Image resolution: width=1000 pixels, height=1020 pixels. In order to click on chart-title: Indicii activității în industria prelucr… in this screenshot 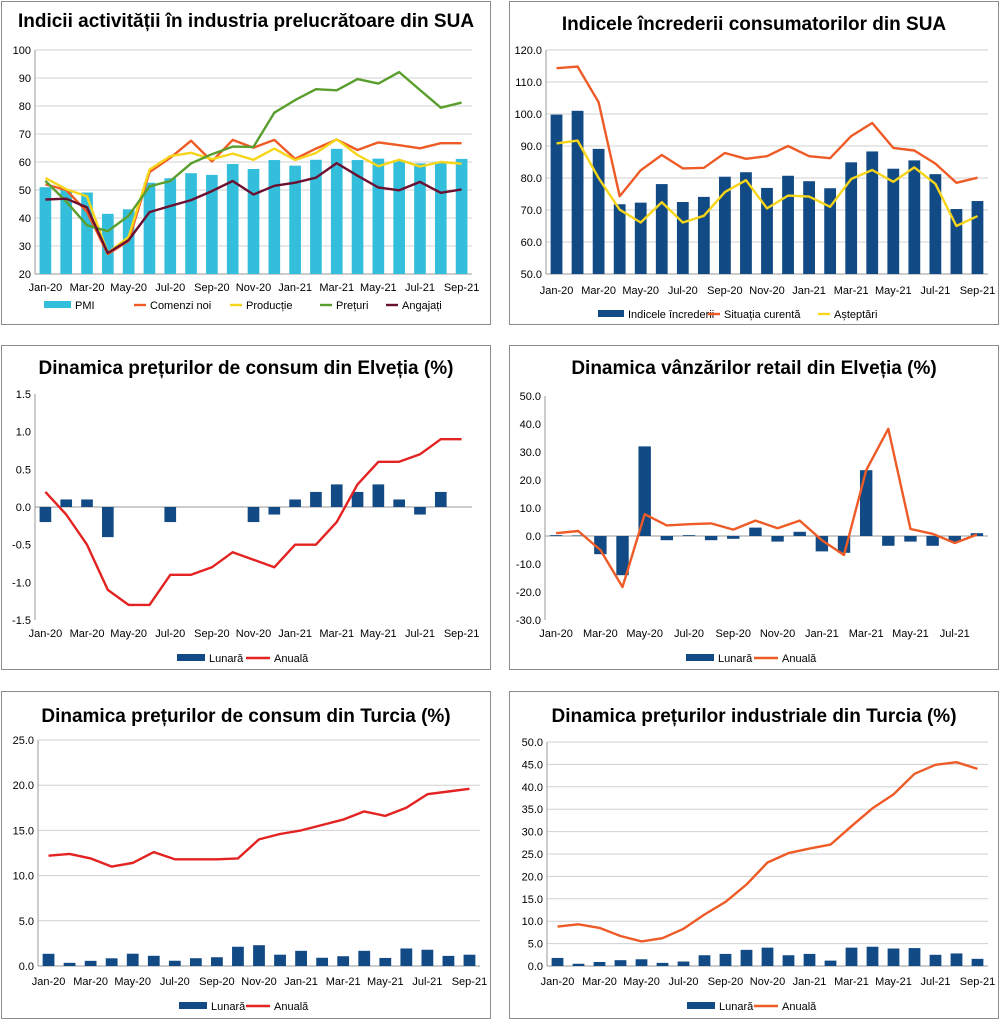, I will do `click(246, 21)`.